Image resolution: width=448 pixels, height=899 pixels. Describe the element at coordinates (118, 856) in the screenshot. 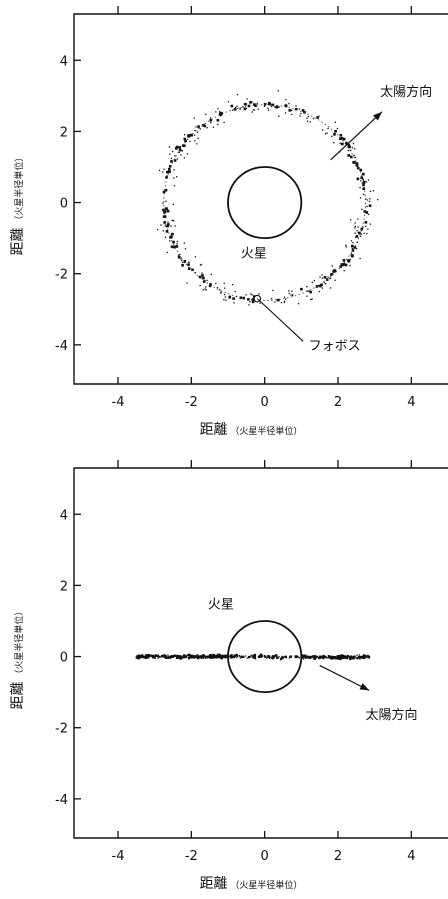

I see `x-tick-label: -4` at that location.